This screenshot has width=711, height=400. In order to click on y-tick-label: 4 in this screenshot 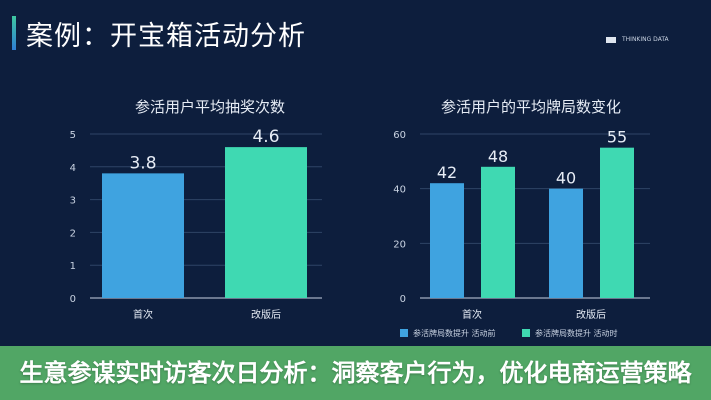, I will do `click(73, 168)`.